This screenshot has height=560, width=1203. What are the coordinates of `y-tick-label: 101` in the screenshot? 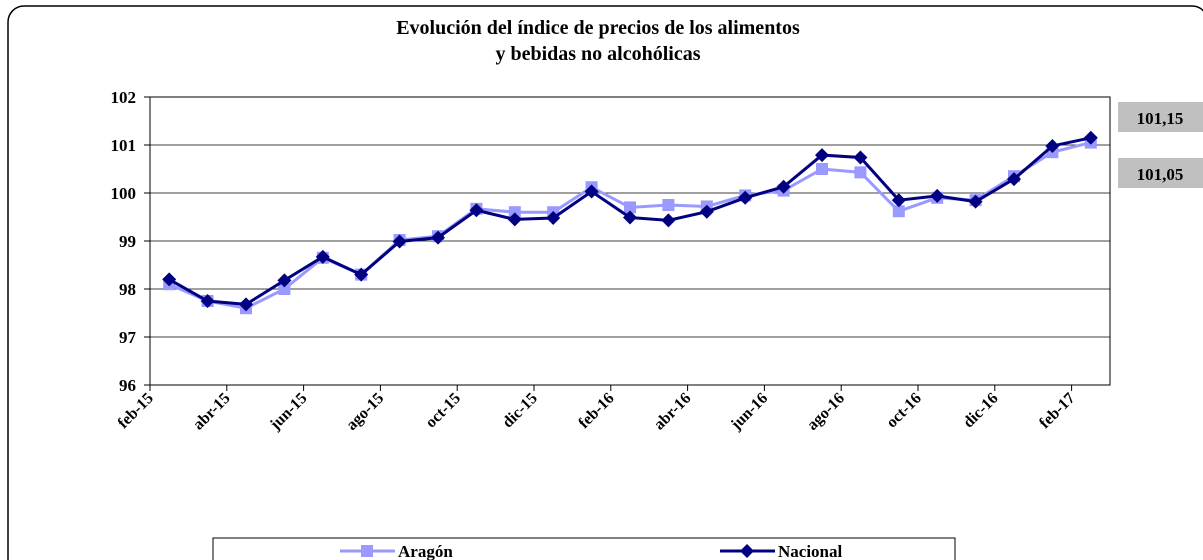 It's located at (124, 145).